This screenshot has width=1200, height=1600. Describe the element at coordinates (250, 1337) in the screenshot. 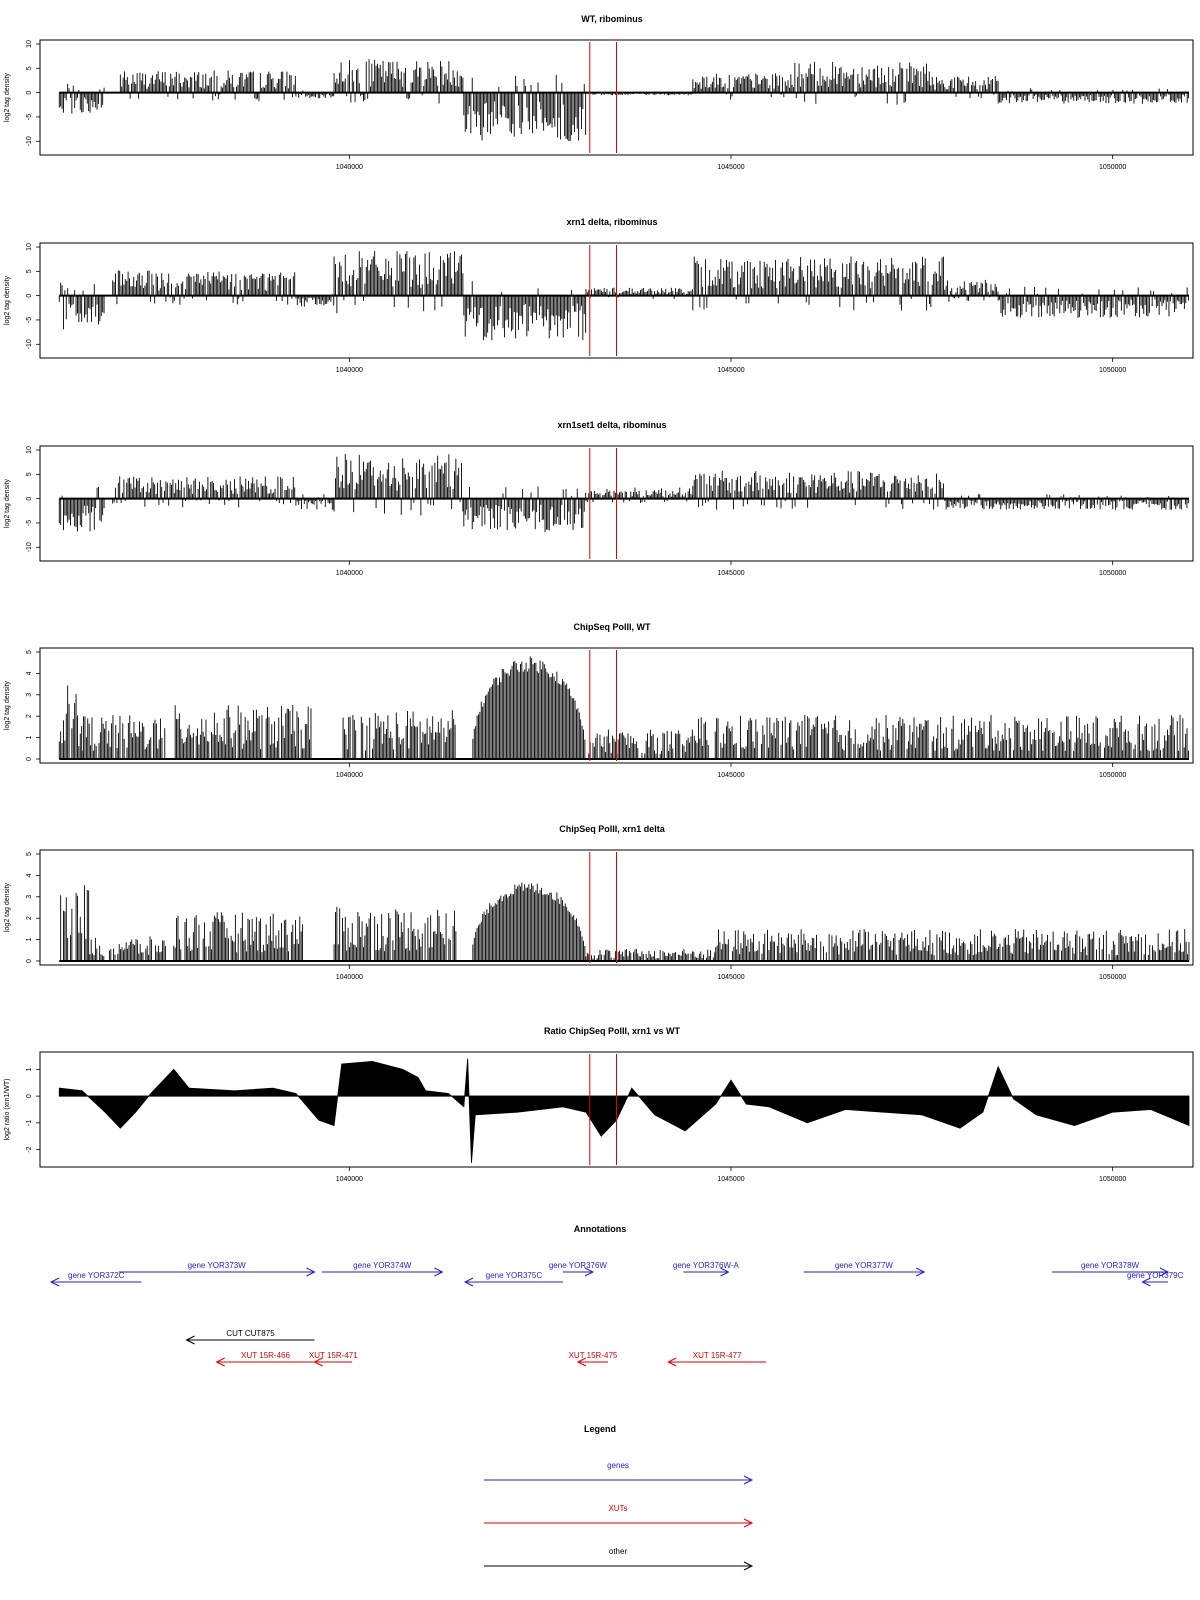

I see `annotation-item: CUT CUT875` at that location.